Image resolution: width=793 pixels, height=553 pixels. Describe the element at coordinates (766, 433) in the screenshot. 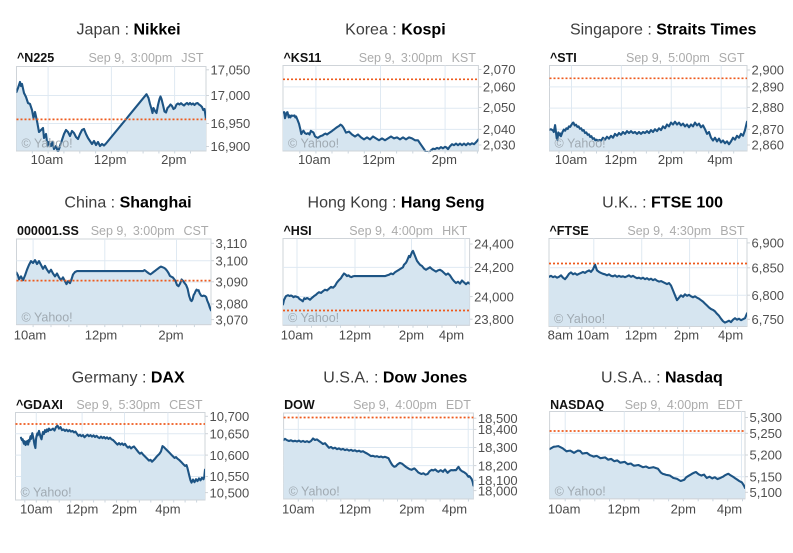

I see `svg-text: 5,250` at that location.